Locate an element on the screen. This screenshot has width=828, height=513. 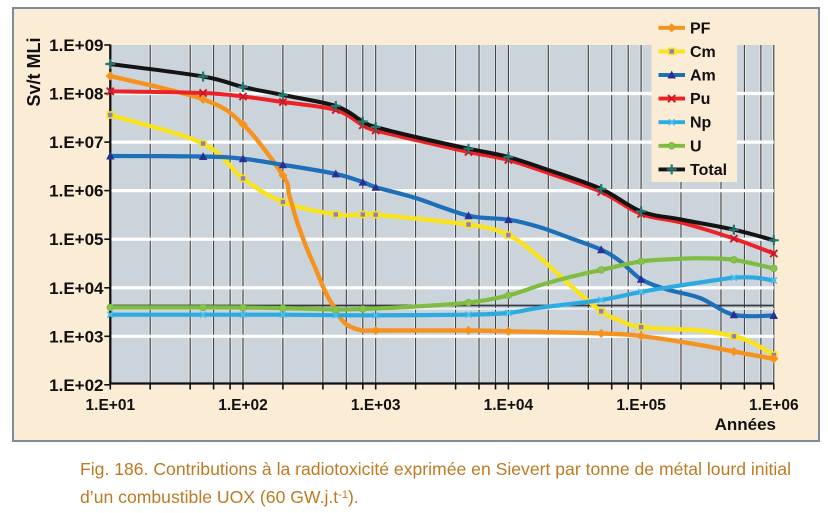
svg-text: U is located at coordinates (696, 146).